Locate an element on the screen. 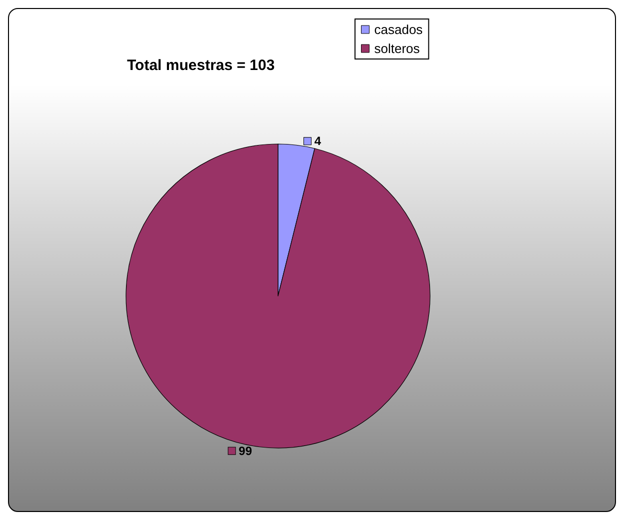  data-label: 99 is located at coordinates (243, 451).